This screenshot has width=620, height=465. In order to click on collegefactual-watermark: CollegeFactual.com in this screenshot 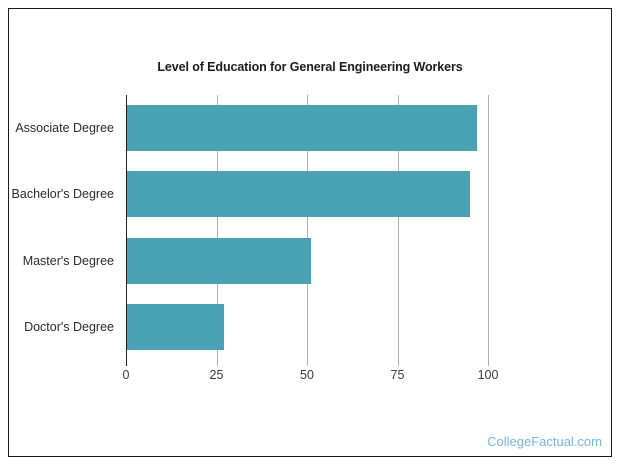, I will do `click(544, 441)`.